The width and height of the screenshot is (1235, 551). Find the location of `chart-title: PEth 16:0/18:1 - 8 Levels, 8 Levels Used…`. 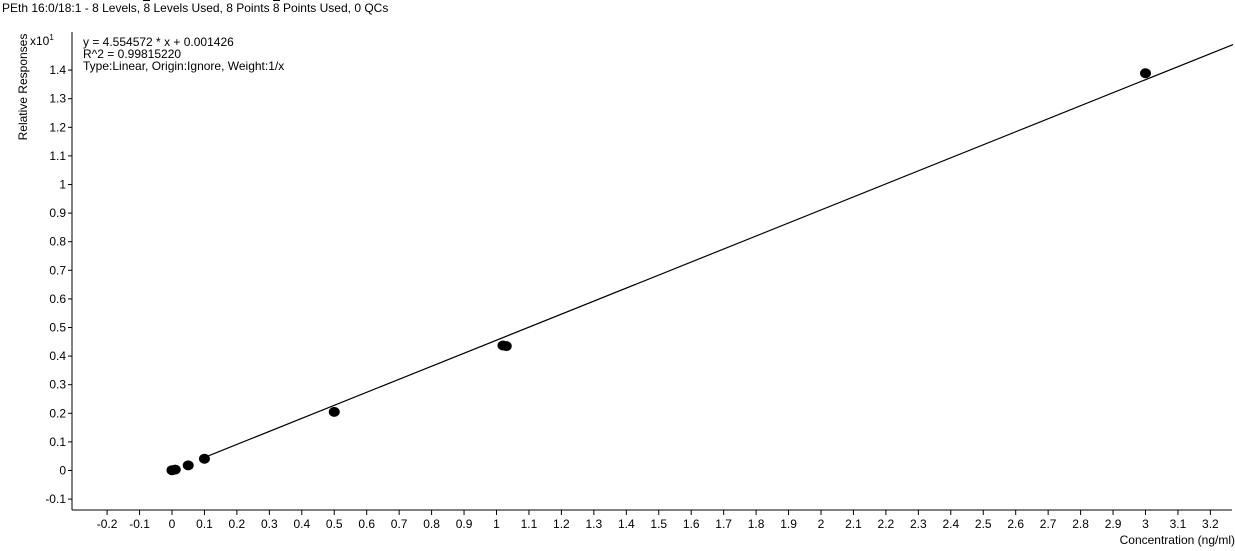

chart-title: PEth 16:0/18:1 - 8 Levels, 8 Levels Used… is located at coordinates (195, 7).